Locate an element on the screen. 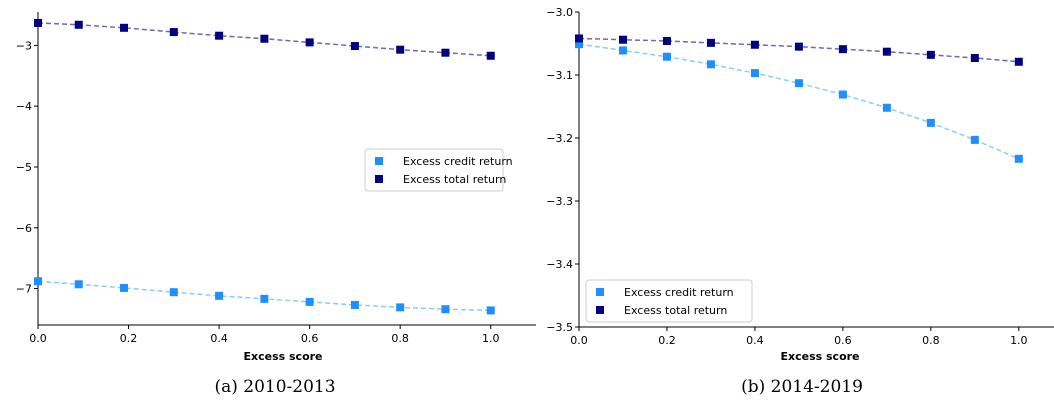 The width and height of the screenshot is (1054, 403). legend-box-a is located at coordinates (434, 170).